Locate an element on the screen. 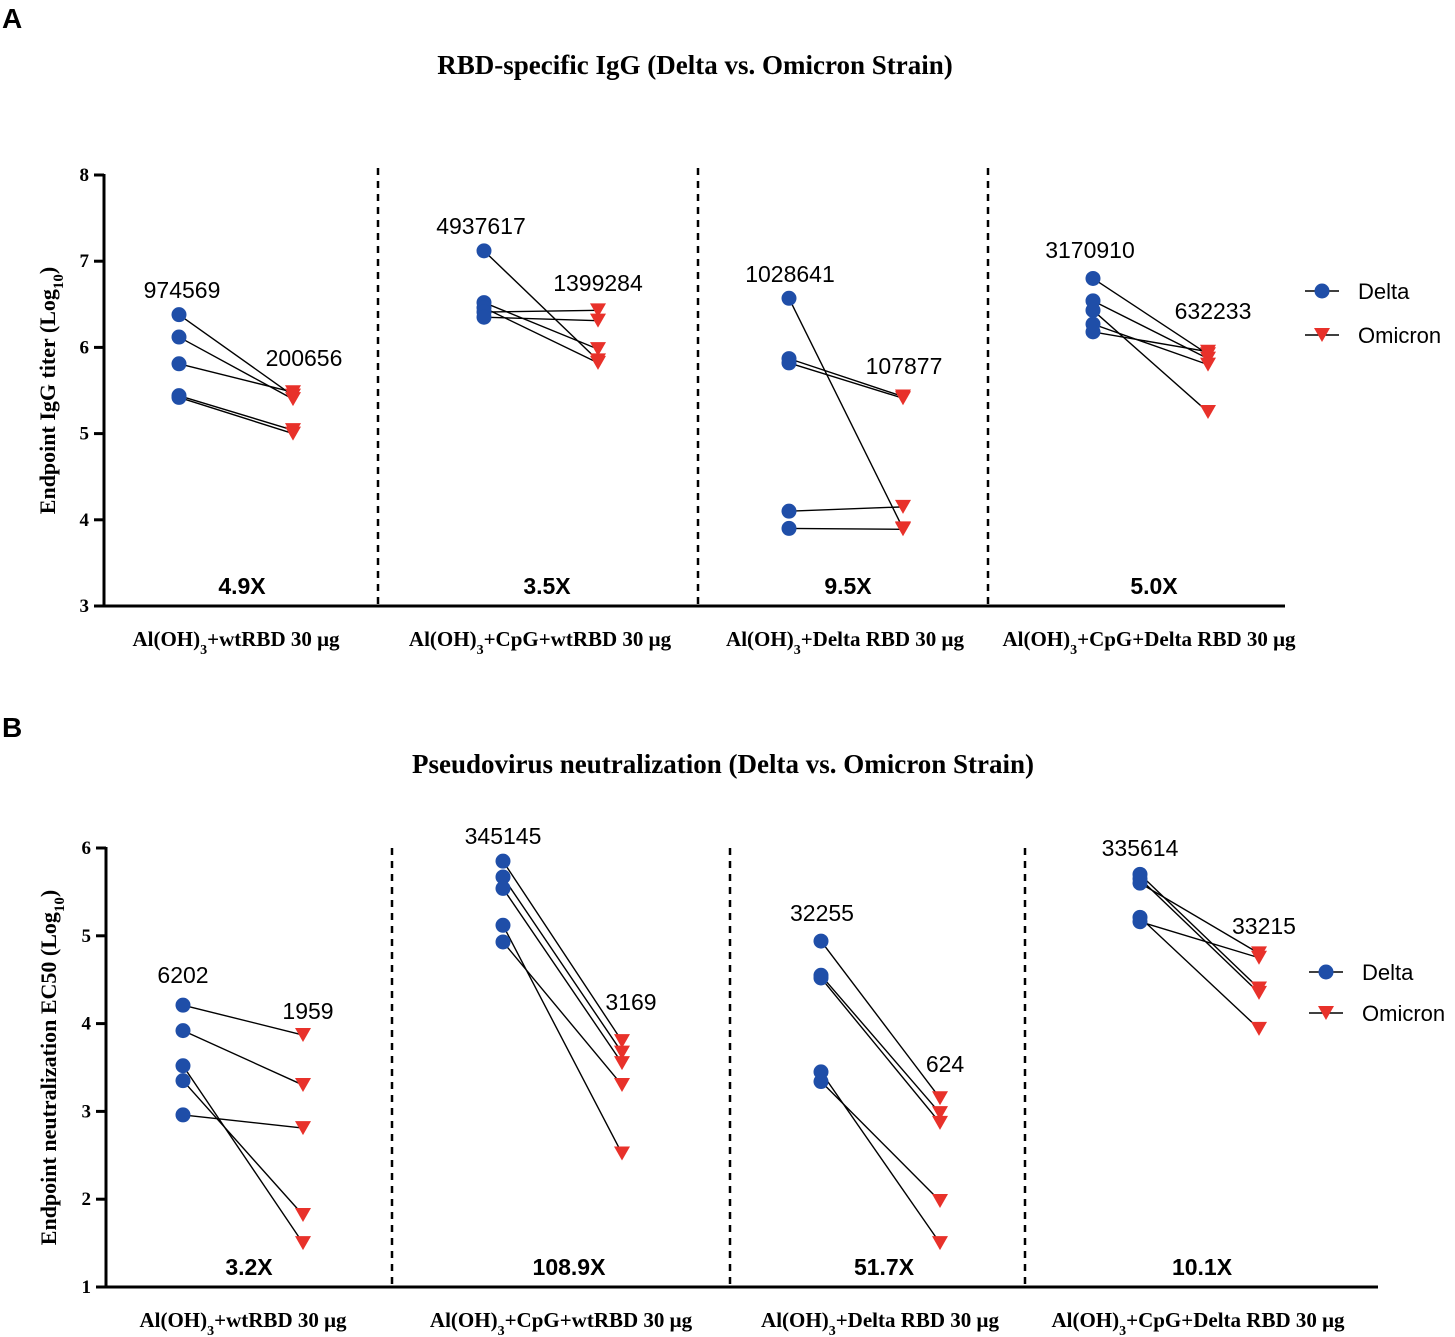 The height and width of the screenshot is (1337, 1455). fold-change-label: 5.0X is located at coordinates (1154, 586).